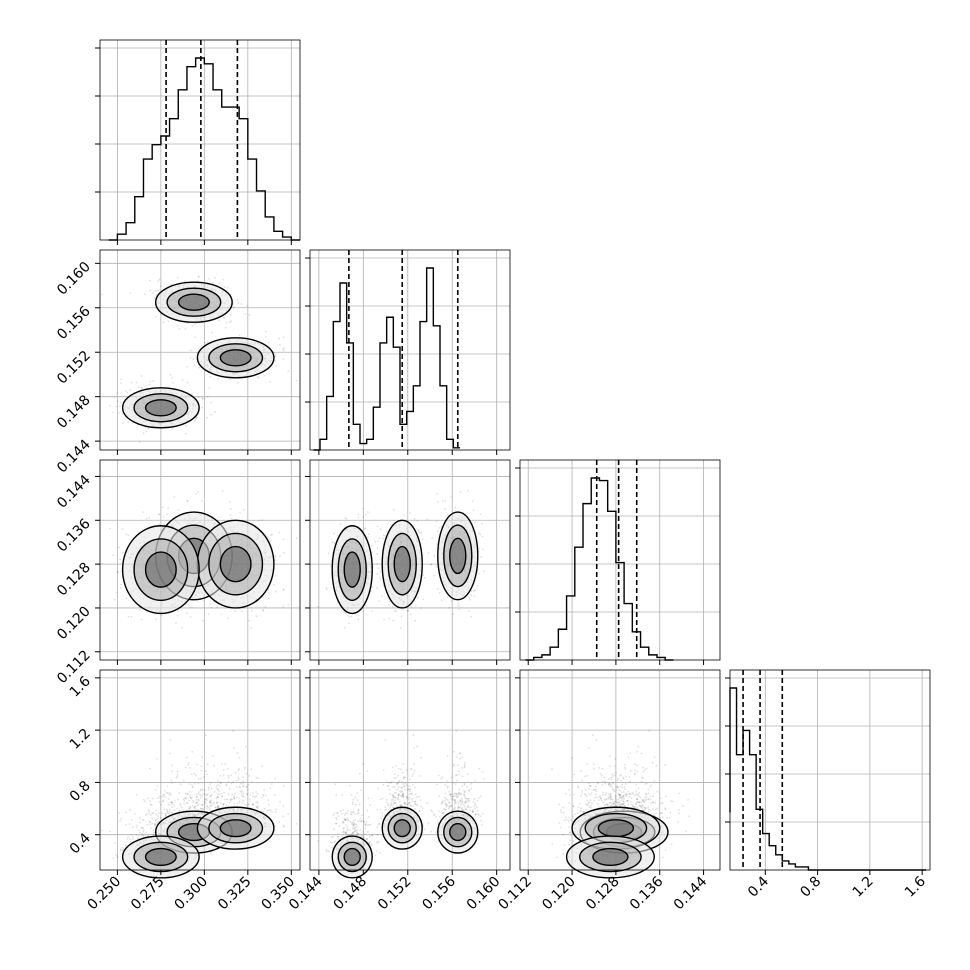 The width and height of the screenshot is (970, 970). I want to click on panel-background, so click(200, 140).